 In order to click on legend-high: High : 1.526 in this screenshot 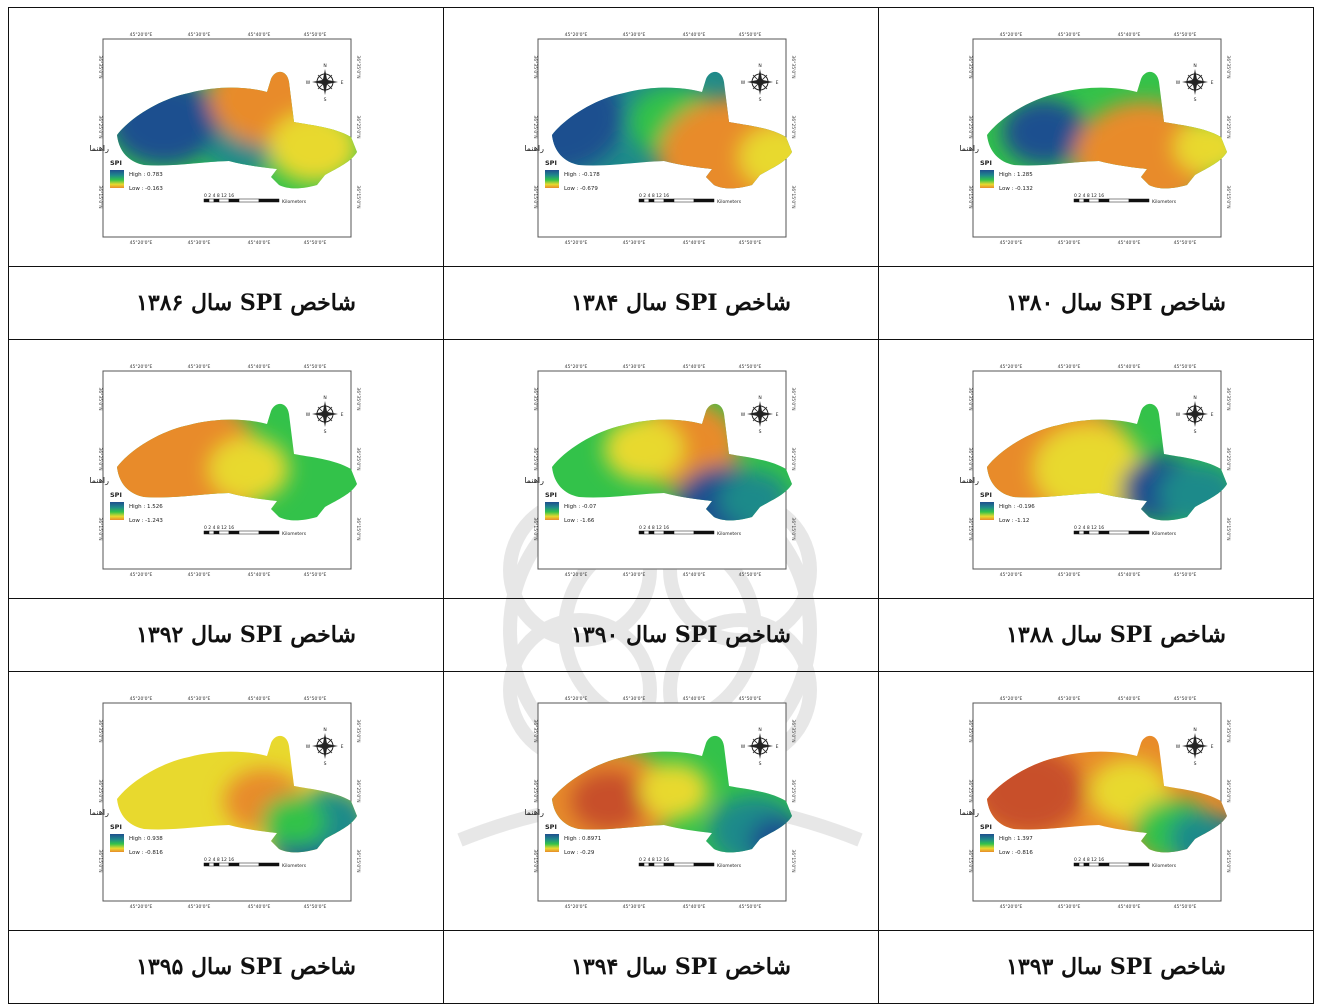, I will do `click(146, 507)`.